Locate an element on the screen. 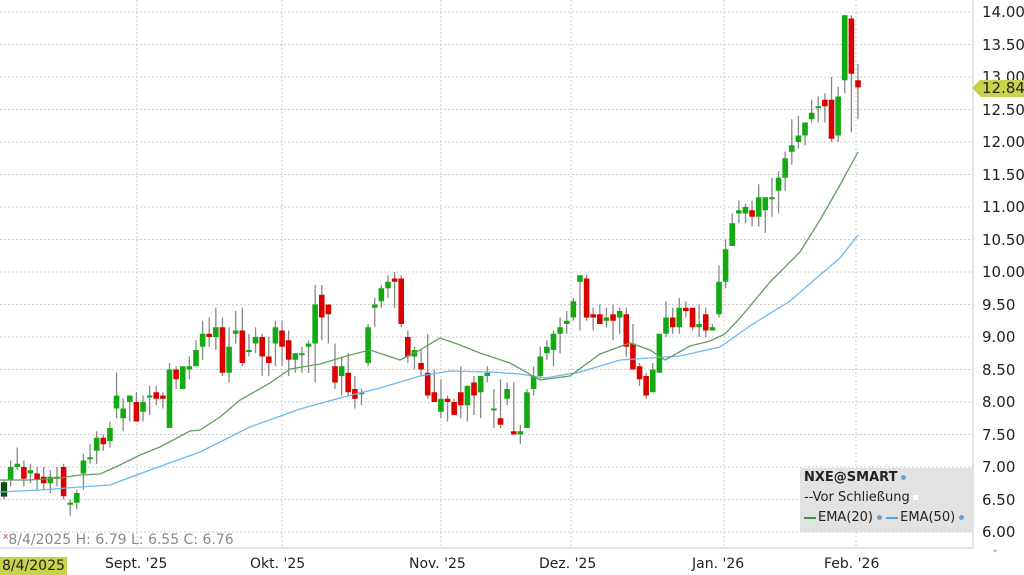 The width and height of the screenshot is (1024, 575). y-axis-label: 12.50 is located at coordinates (1003, 109).